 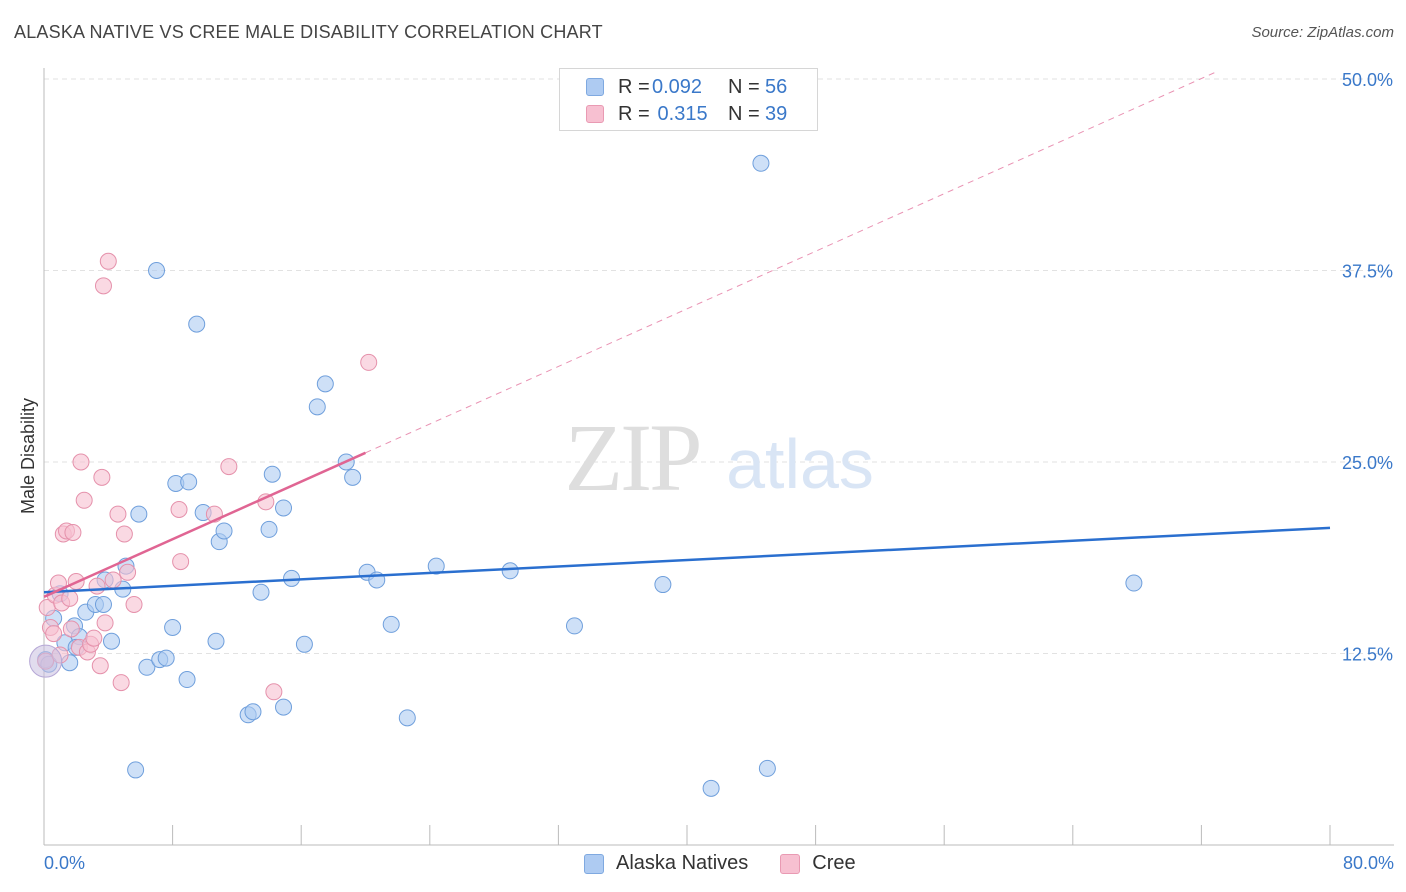 I want to click on bottom-legend-cree: Cree, so click(x=818, y=863).